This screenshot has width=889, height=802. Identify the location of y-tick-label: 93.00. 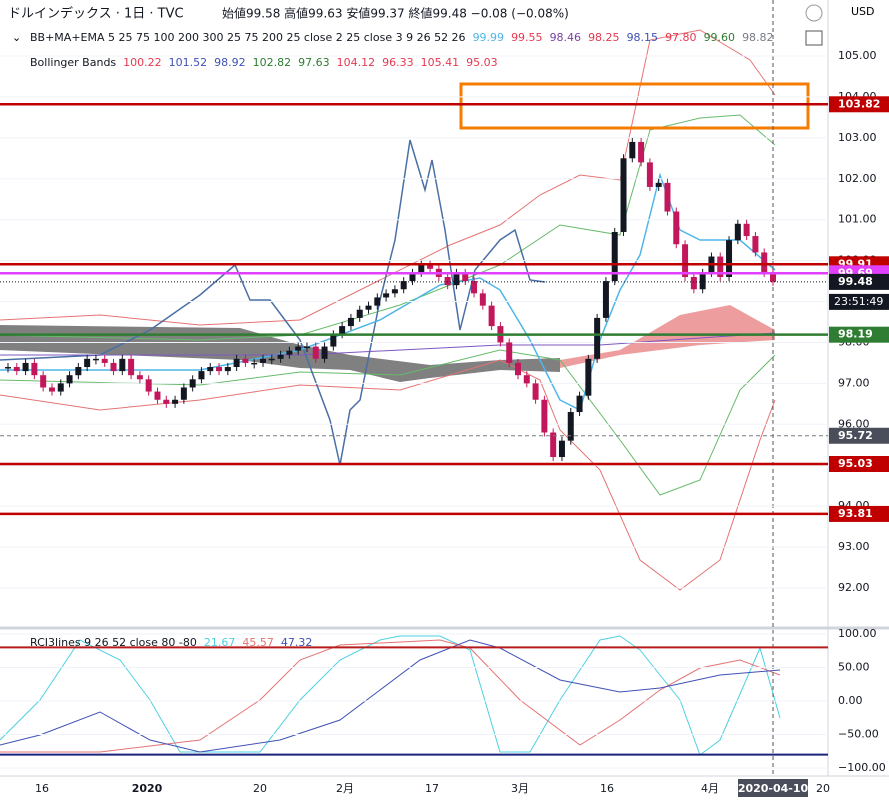
(854, 546).